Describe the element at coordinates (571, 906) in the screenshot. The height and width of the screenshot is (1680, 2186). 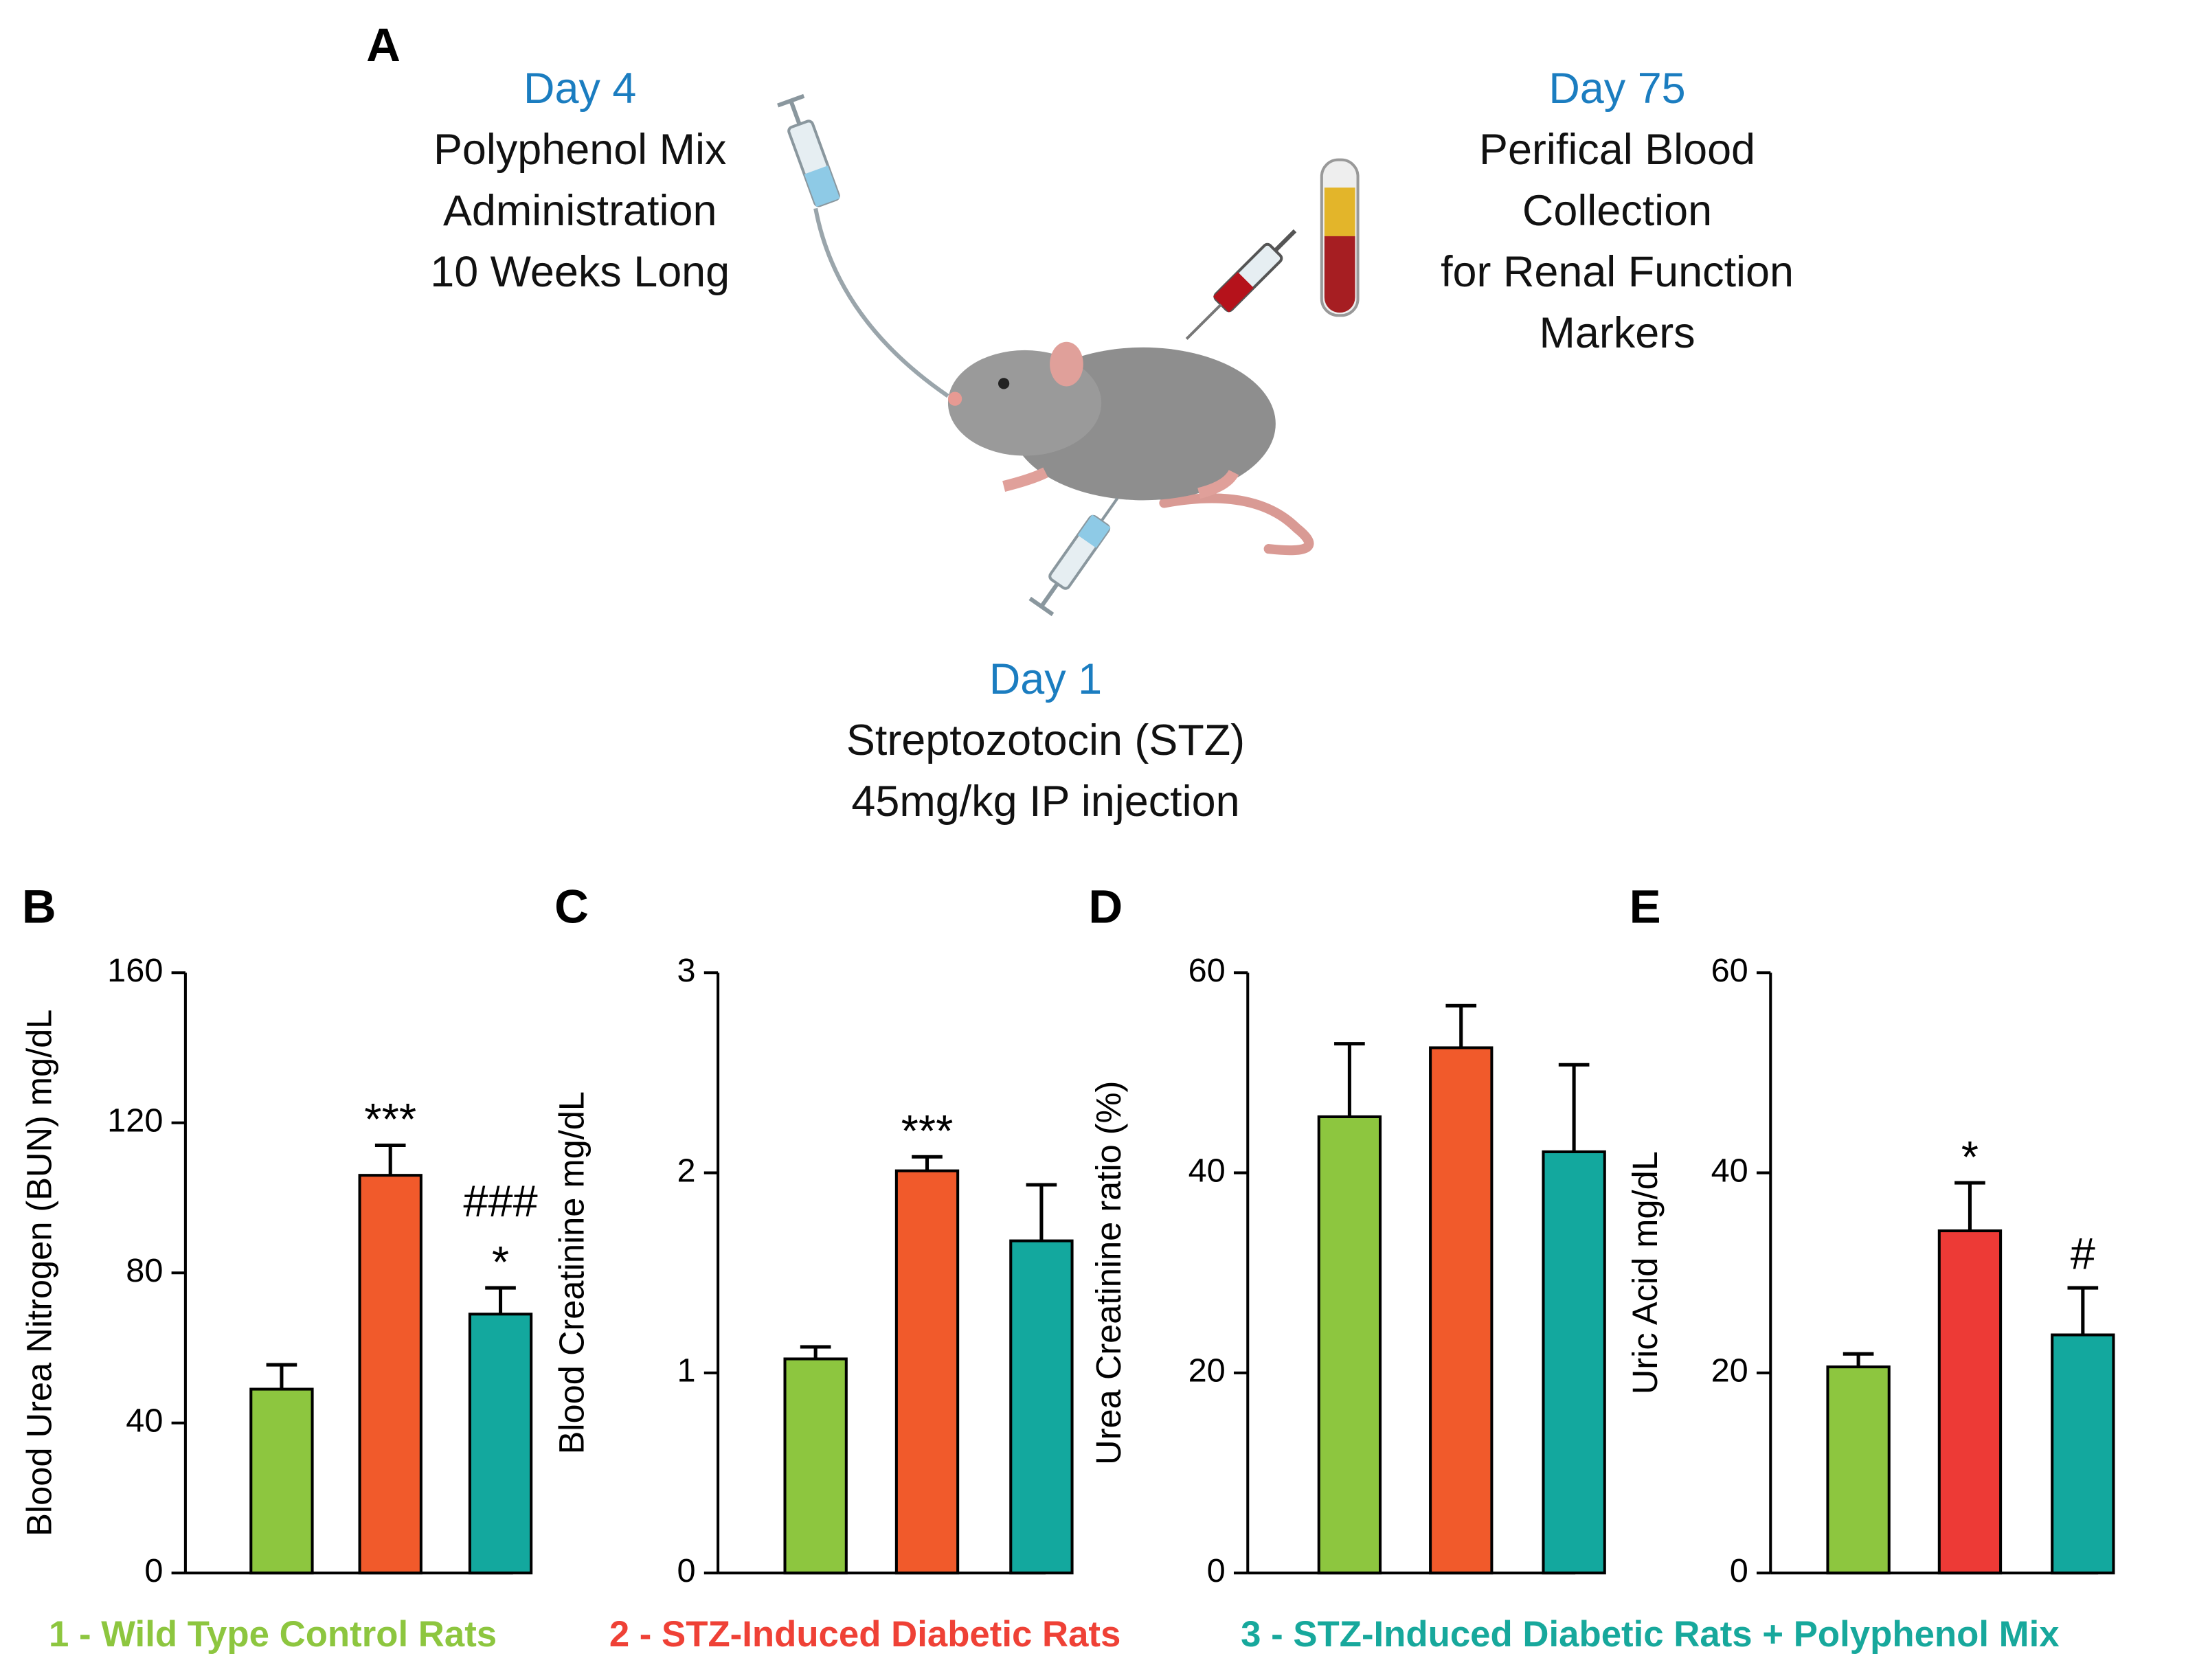
I see `panel-label: C` at that location.